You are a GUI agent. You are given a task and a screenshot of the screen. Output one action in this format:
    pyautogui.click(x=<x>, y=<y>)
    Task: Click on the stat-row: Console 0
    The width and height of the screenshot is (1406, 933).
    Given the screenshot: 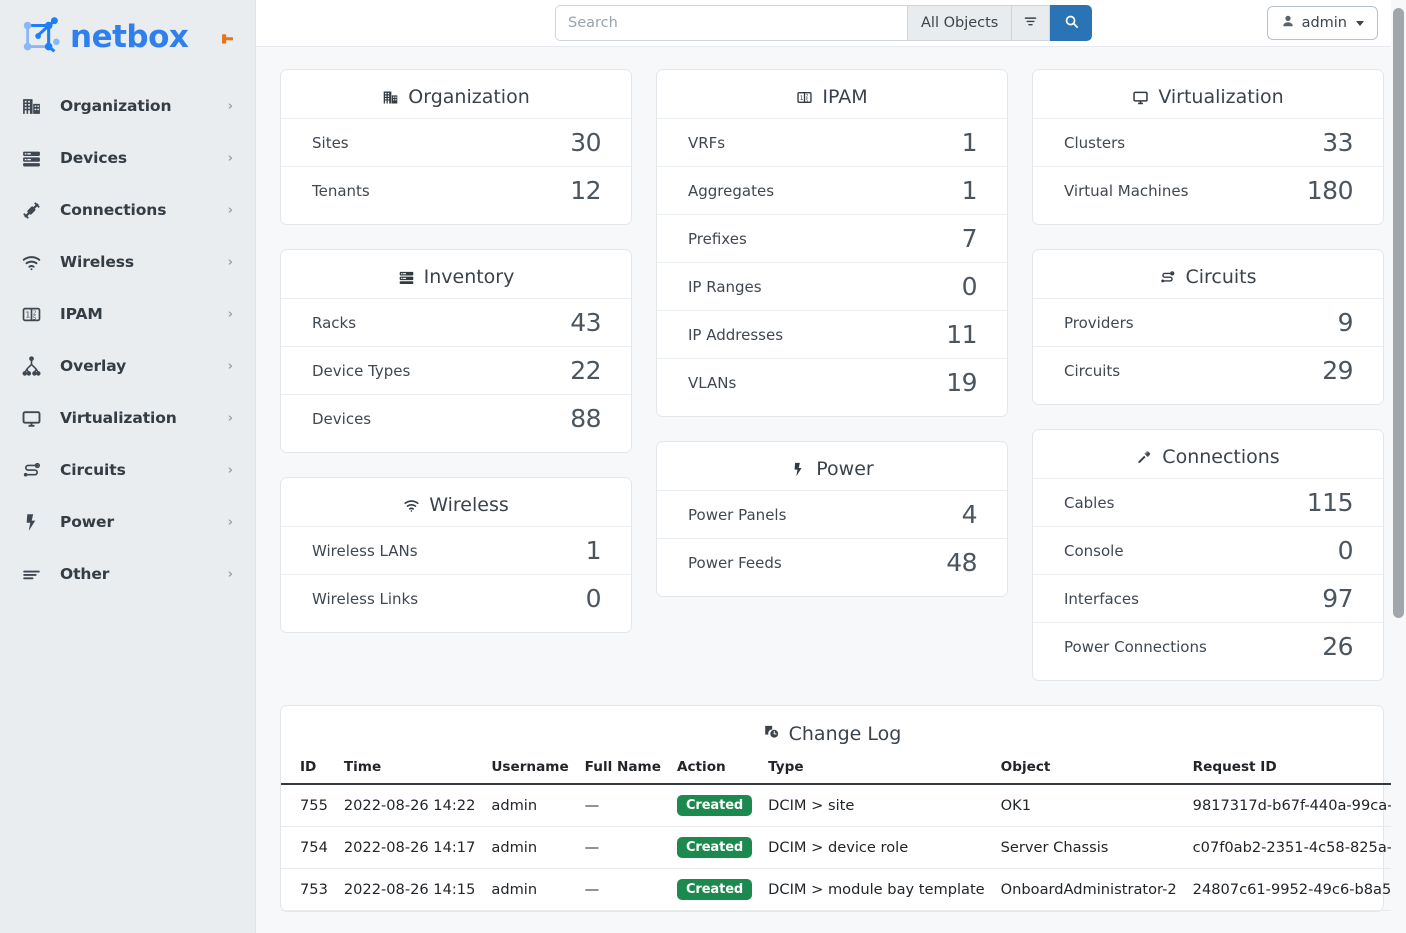 What is the action you would take?
    pyautogui.click(x=1208, y=550)
    